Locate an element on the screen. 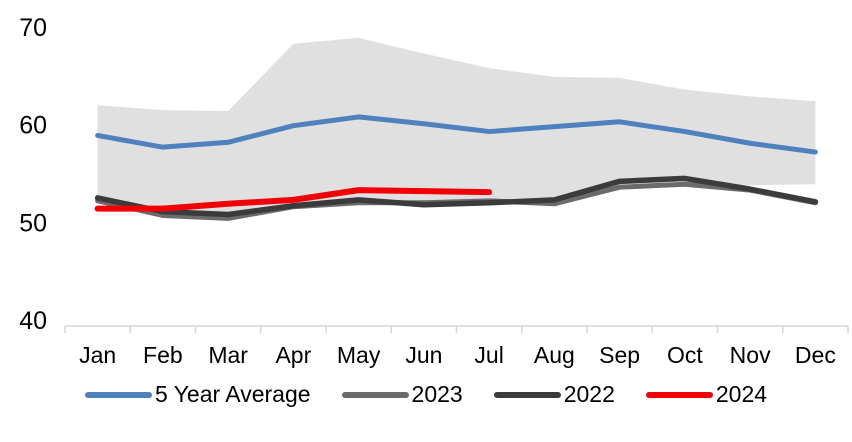  legend-swatch-2022 is located at coordinates (527, 394).